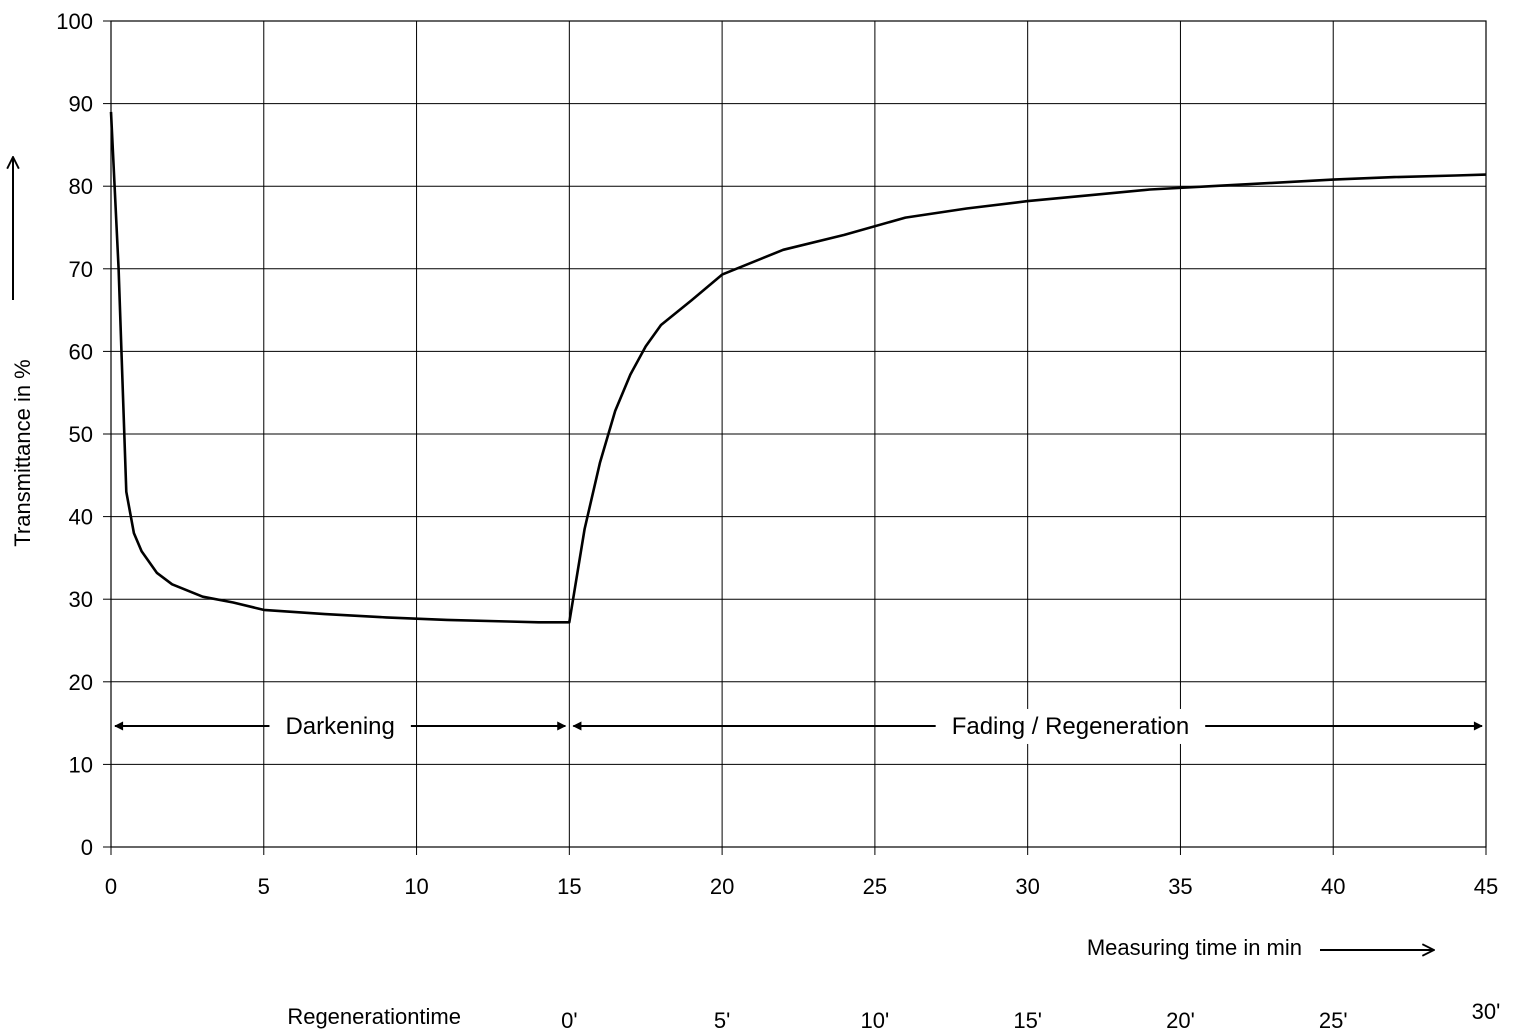 Image resolution: width=1513 pixels, height=1031 pixels. I want to click on y-tick-label: 40, so click(81, 517).